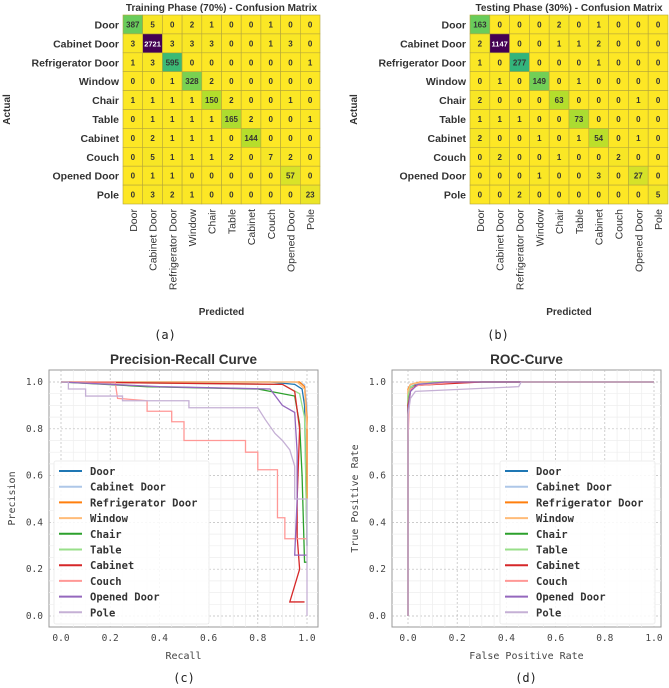 The height and width of the screenshot is (688, 669). Describe the element at coordinates (183, 656) in the screenshot. I see `x-axis-label: Recall` at that location.